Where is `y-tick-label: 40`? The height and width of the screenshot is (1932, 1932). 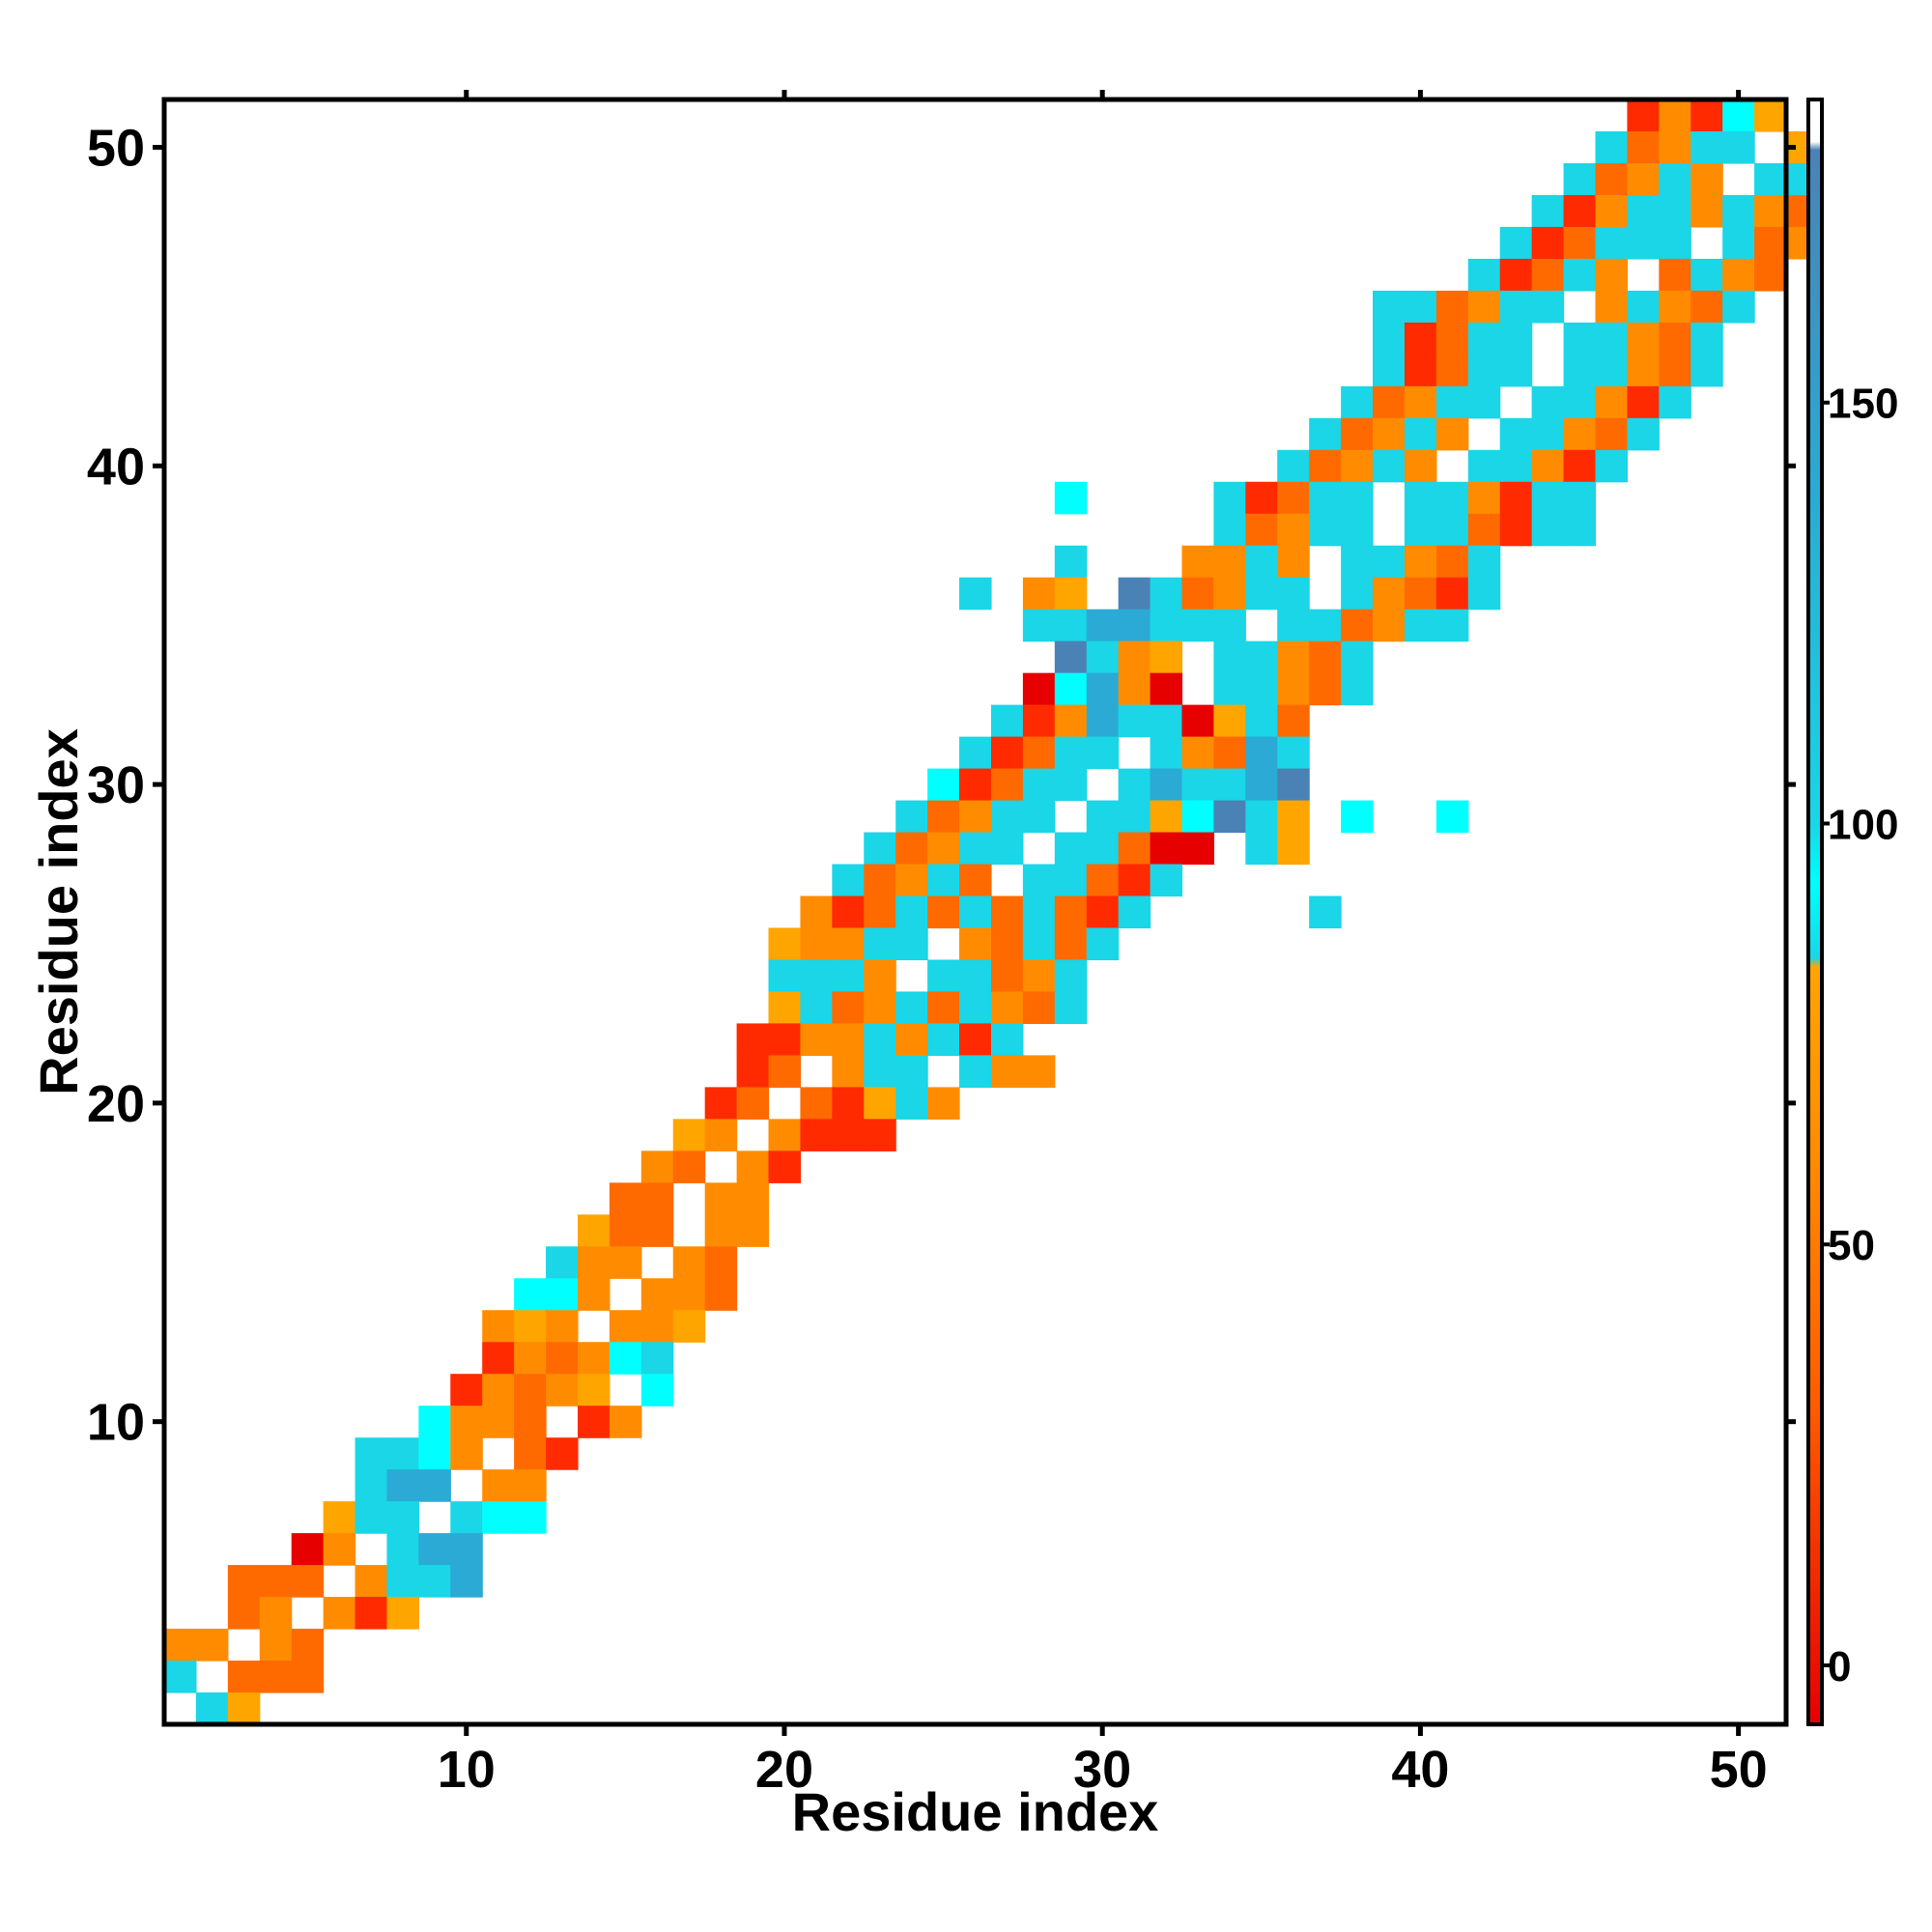 y-tick-label: 40 is located at coordinates (116, 467).